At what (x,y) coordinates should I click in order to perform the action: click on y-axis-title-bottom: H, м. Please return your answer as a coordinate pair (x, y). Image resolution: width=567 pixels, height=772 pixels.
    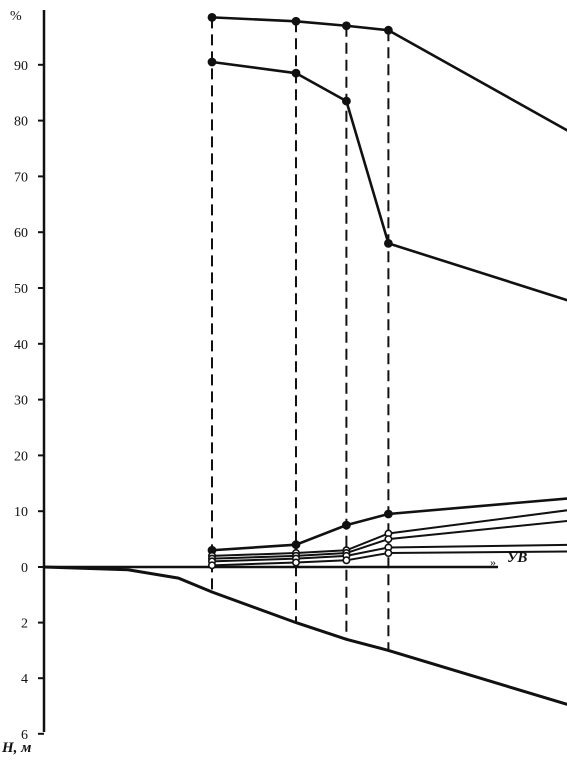
    Looking at the image, I should click on (16, 748).